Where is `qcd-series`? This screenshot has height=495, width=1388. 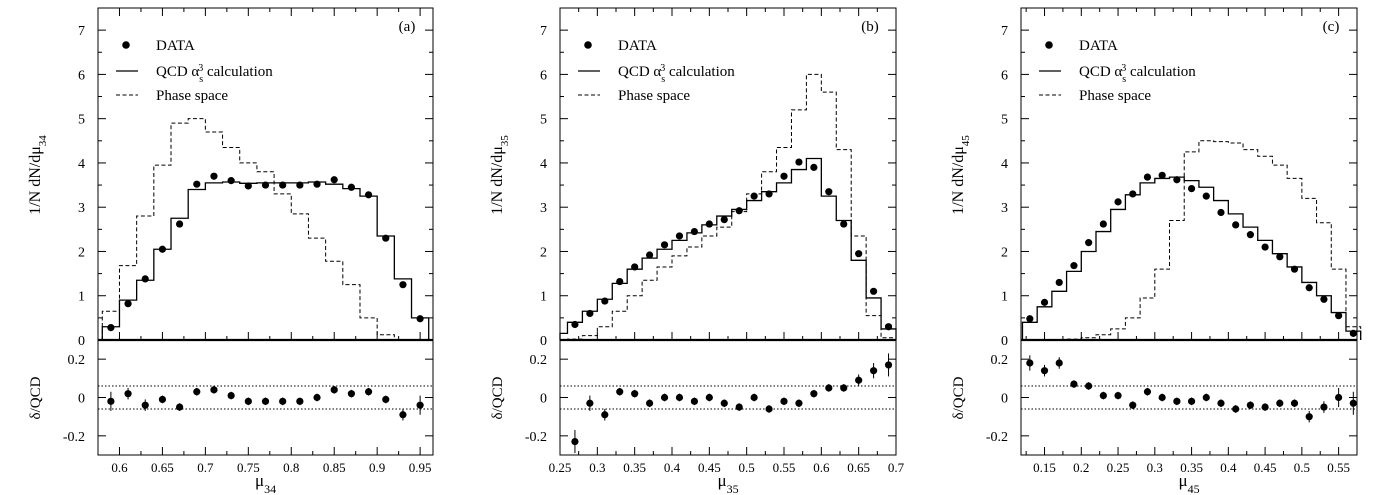 qcd-series is located at coordinates (265, 260).